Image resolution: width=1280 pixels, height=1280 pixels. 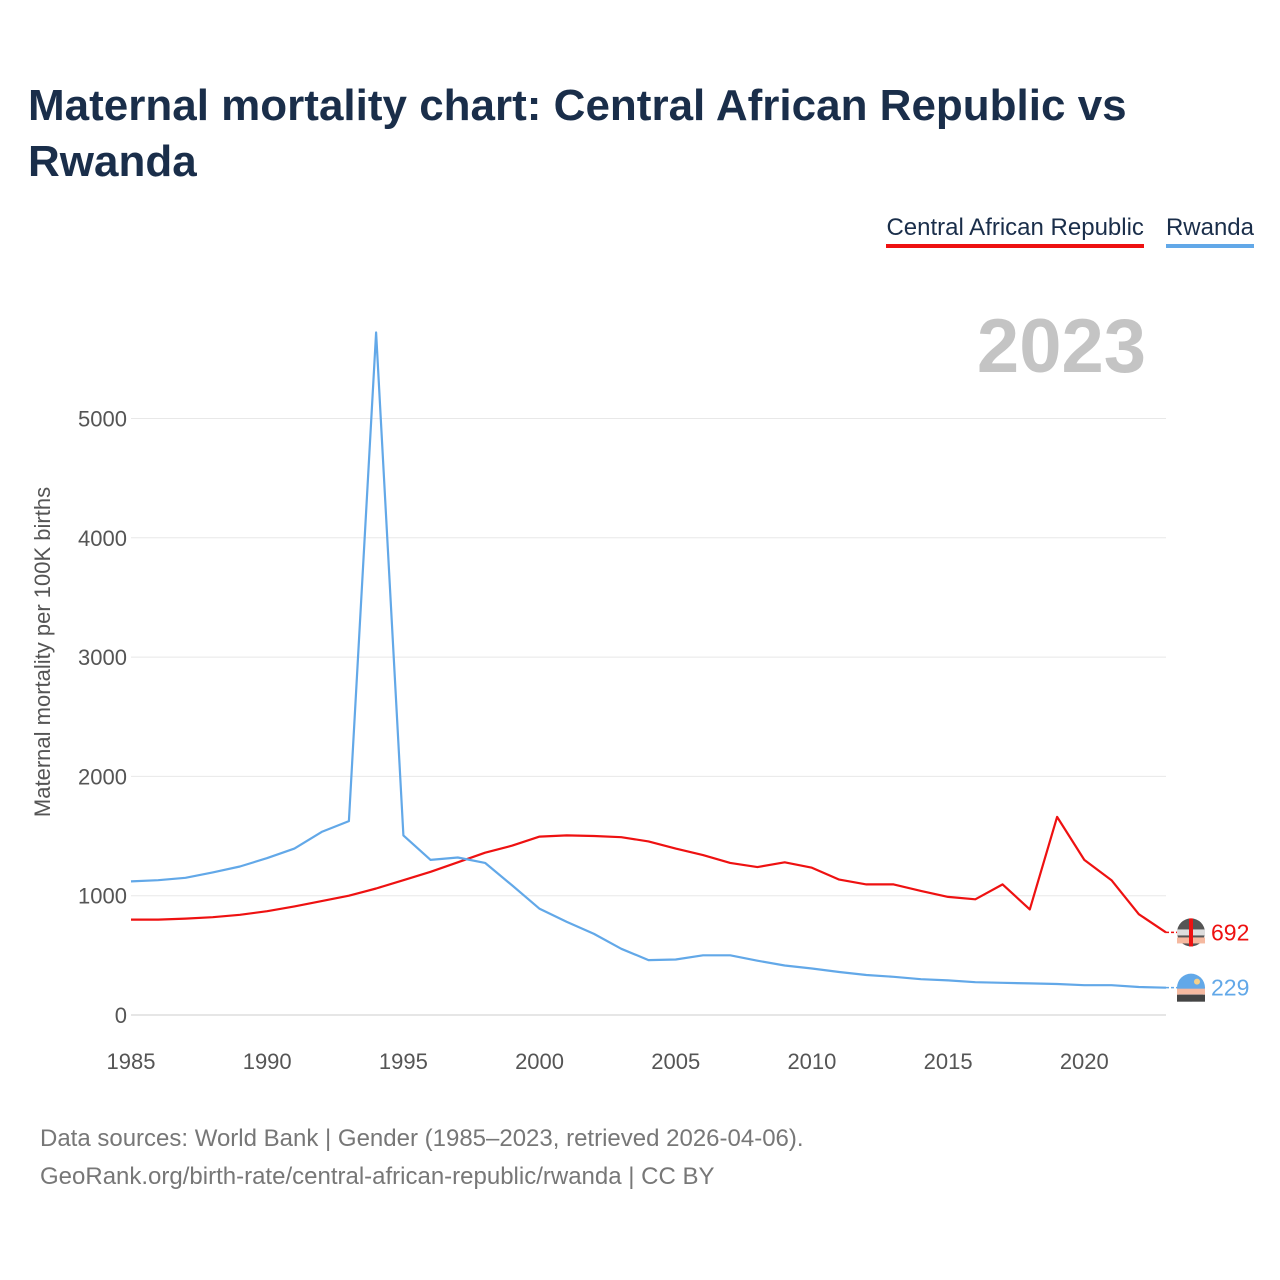 I want to click on y-tick-label: 2000, so click(x=102, y=776).